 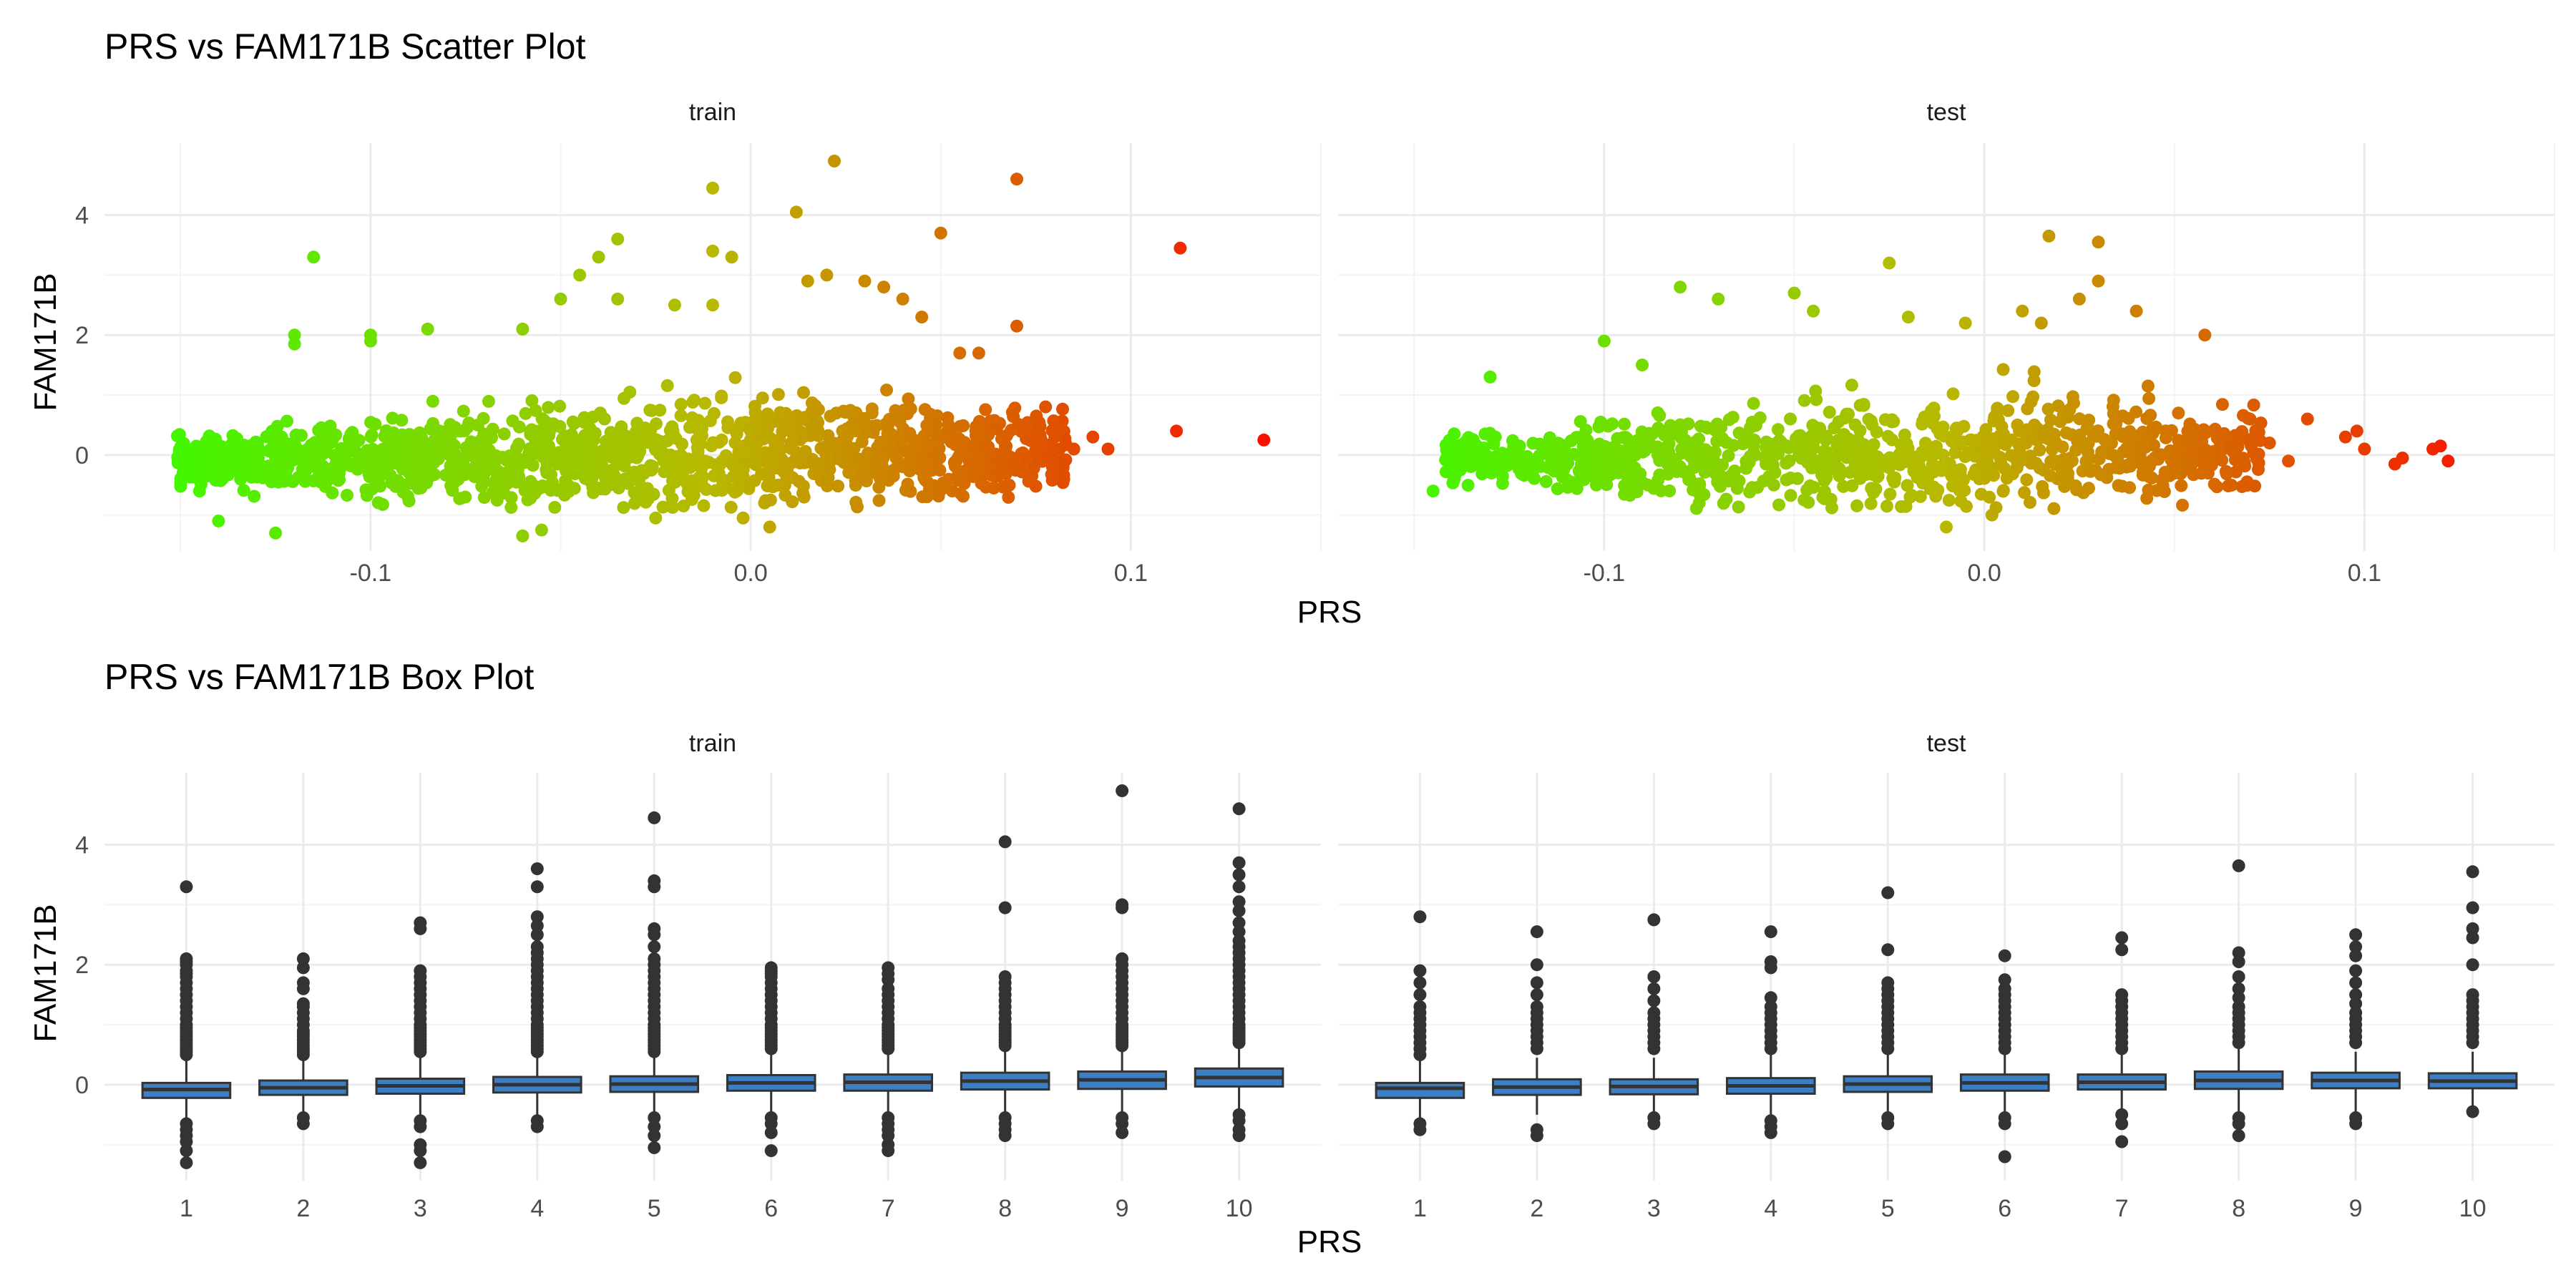 What do you see at coordinates (1329, 612) in the screenshot?
I see `scatter-x-axis-label: PRS` at bounding box center [1329, 612].